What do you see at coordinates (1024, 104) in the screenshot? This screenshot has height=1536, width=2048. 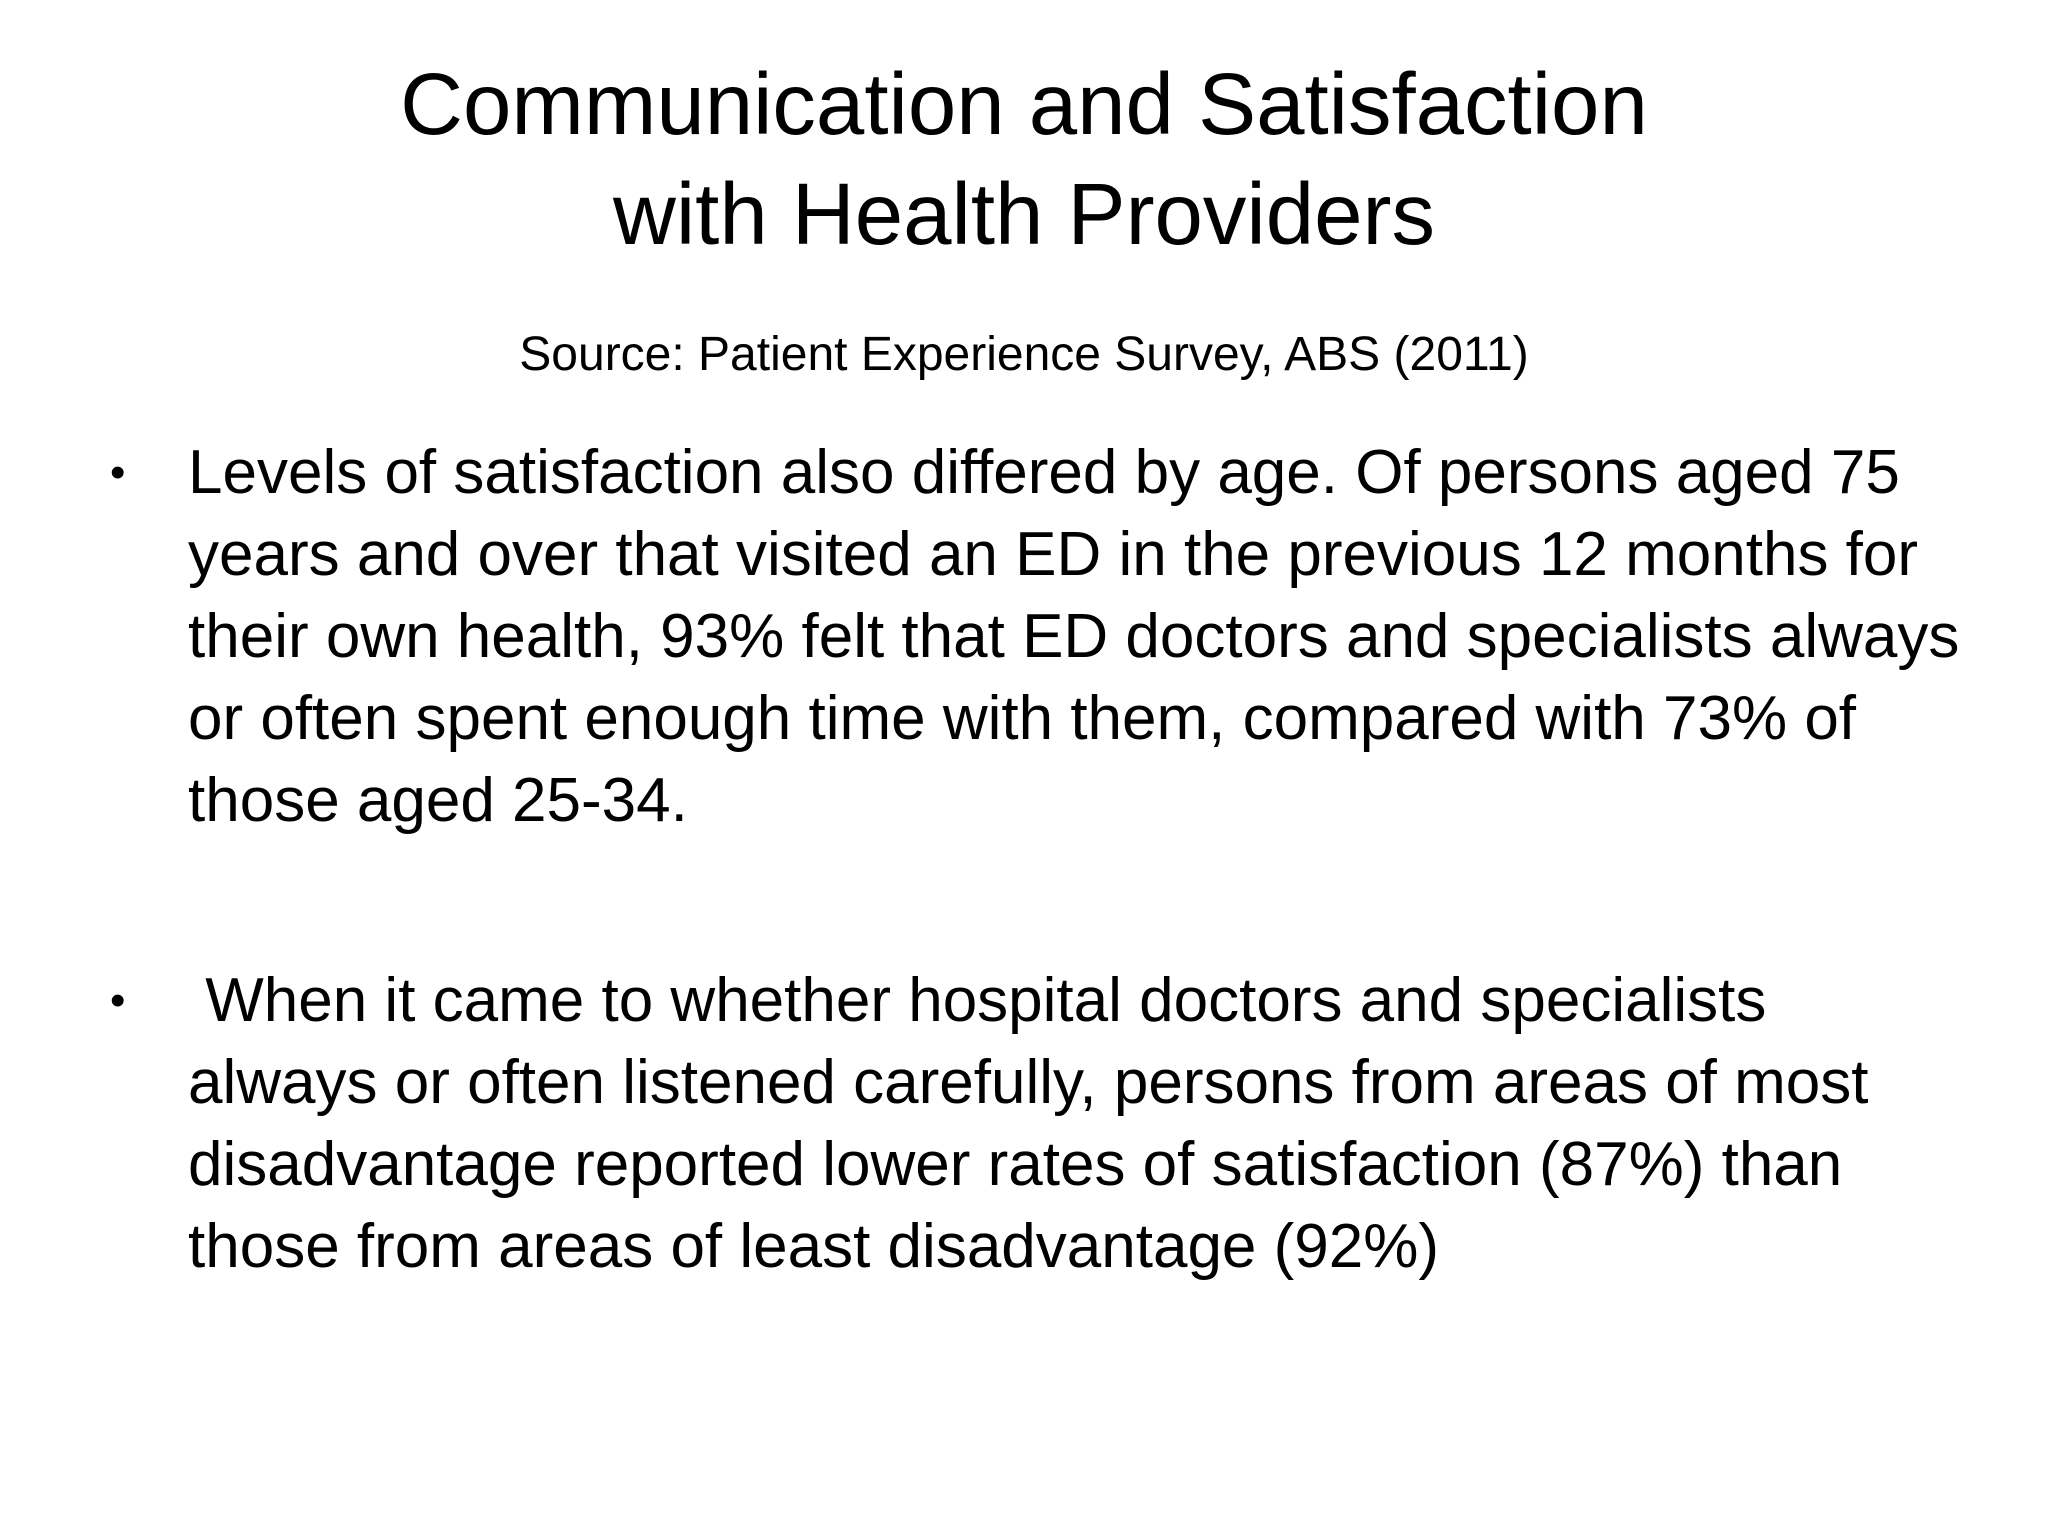 I see `title-line-1: Communication and Satisfaction` at bounding box center [1024, 104].